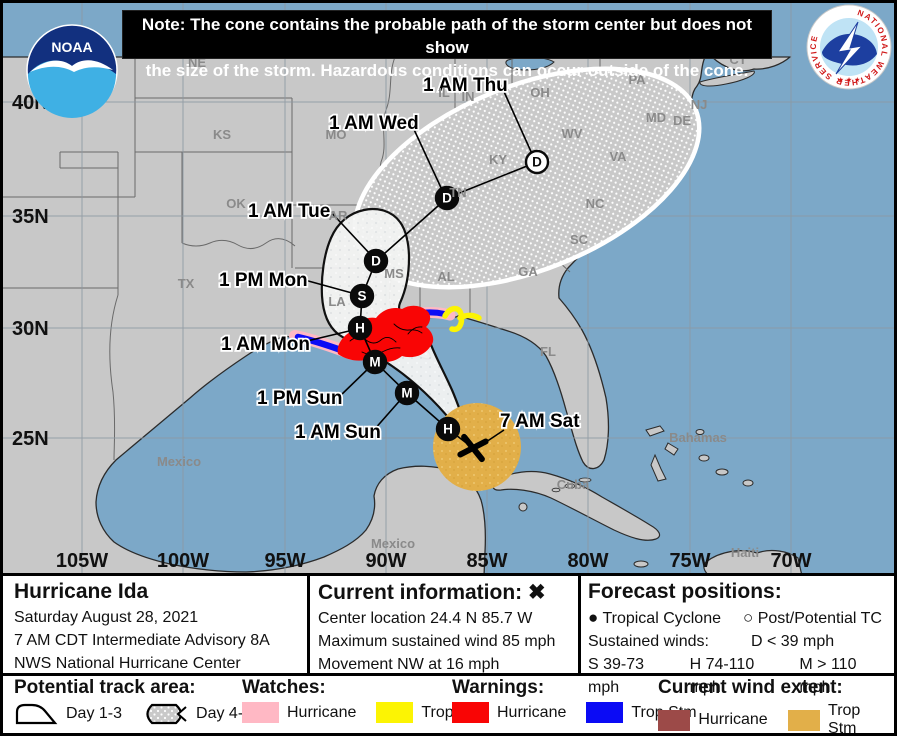 Image resolution: width=897 pixels, height=736 pixels. I want to click on watch-warning-overlays, so click(385, 334).